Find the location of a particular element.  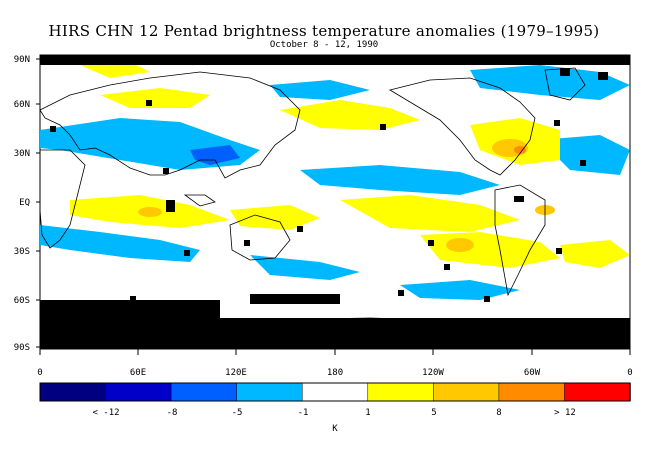

colorbar-swatches is located at coordinates (335, 392).